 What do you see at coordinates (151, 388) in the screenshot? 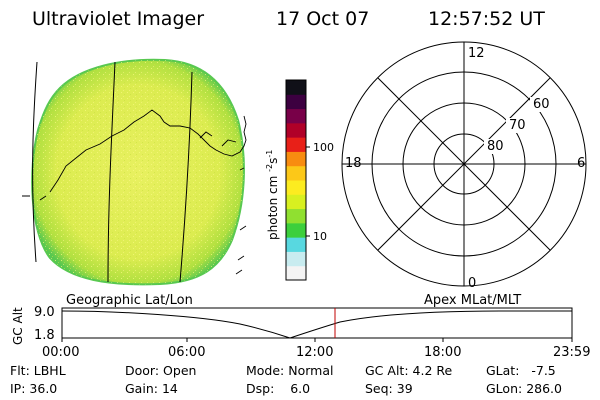
I see `info-gain: Gain: 14` at bounding box center [151, 388].